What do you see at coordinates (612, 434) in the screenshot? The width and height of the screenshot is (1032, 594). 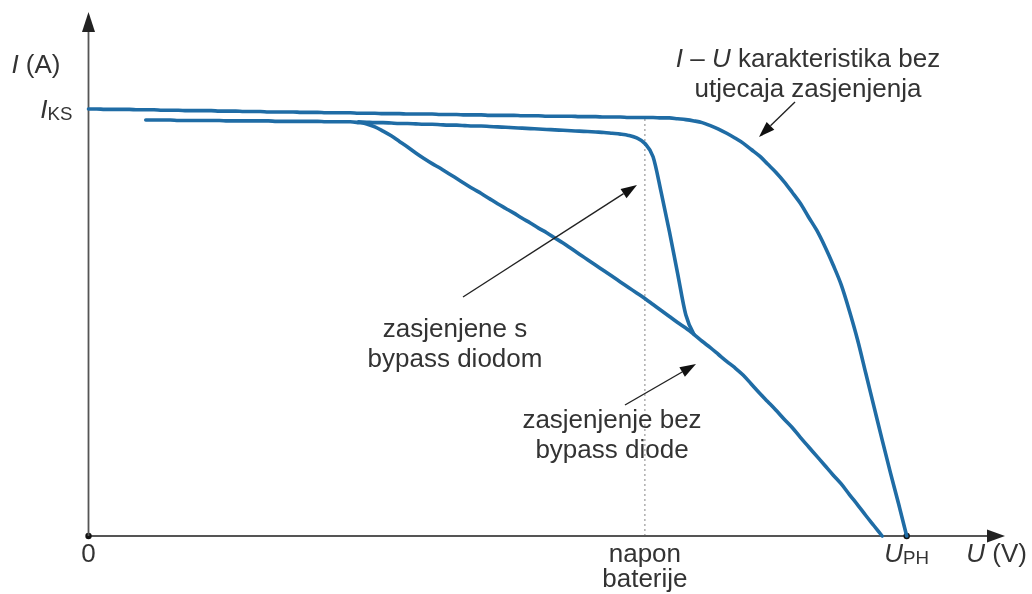 I see `annotation: zasjenjenje bez bypass diode` at bounding box center [612, 434].